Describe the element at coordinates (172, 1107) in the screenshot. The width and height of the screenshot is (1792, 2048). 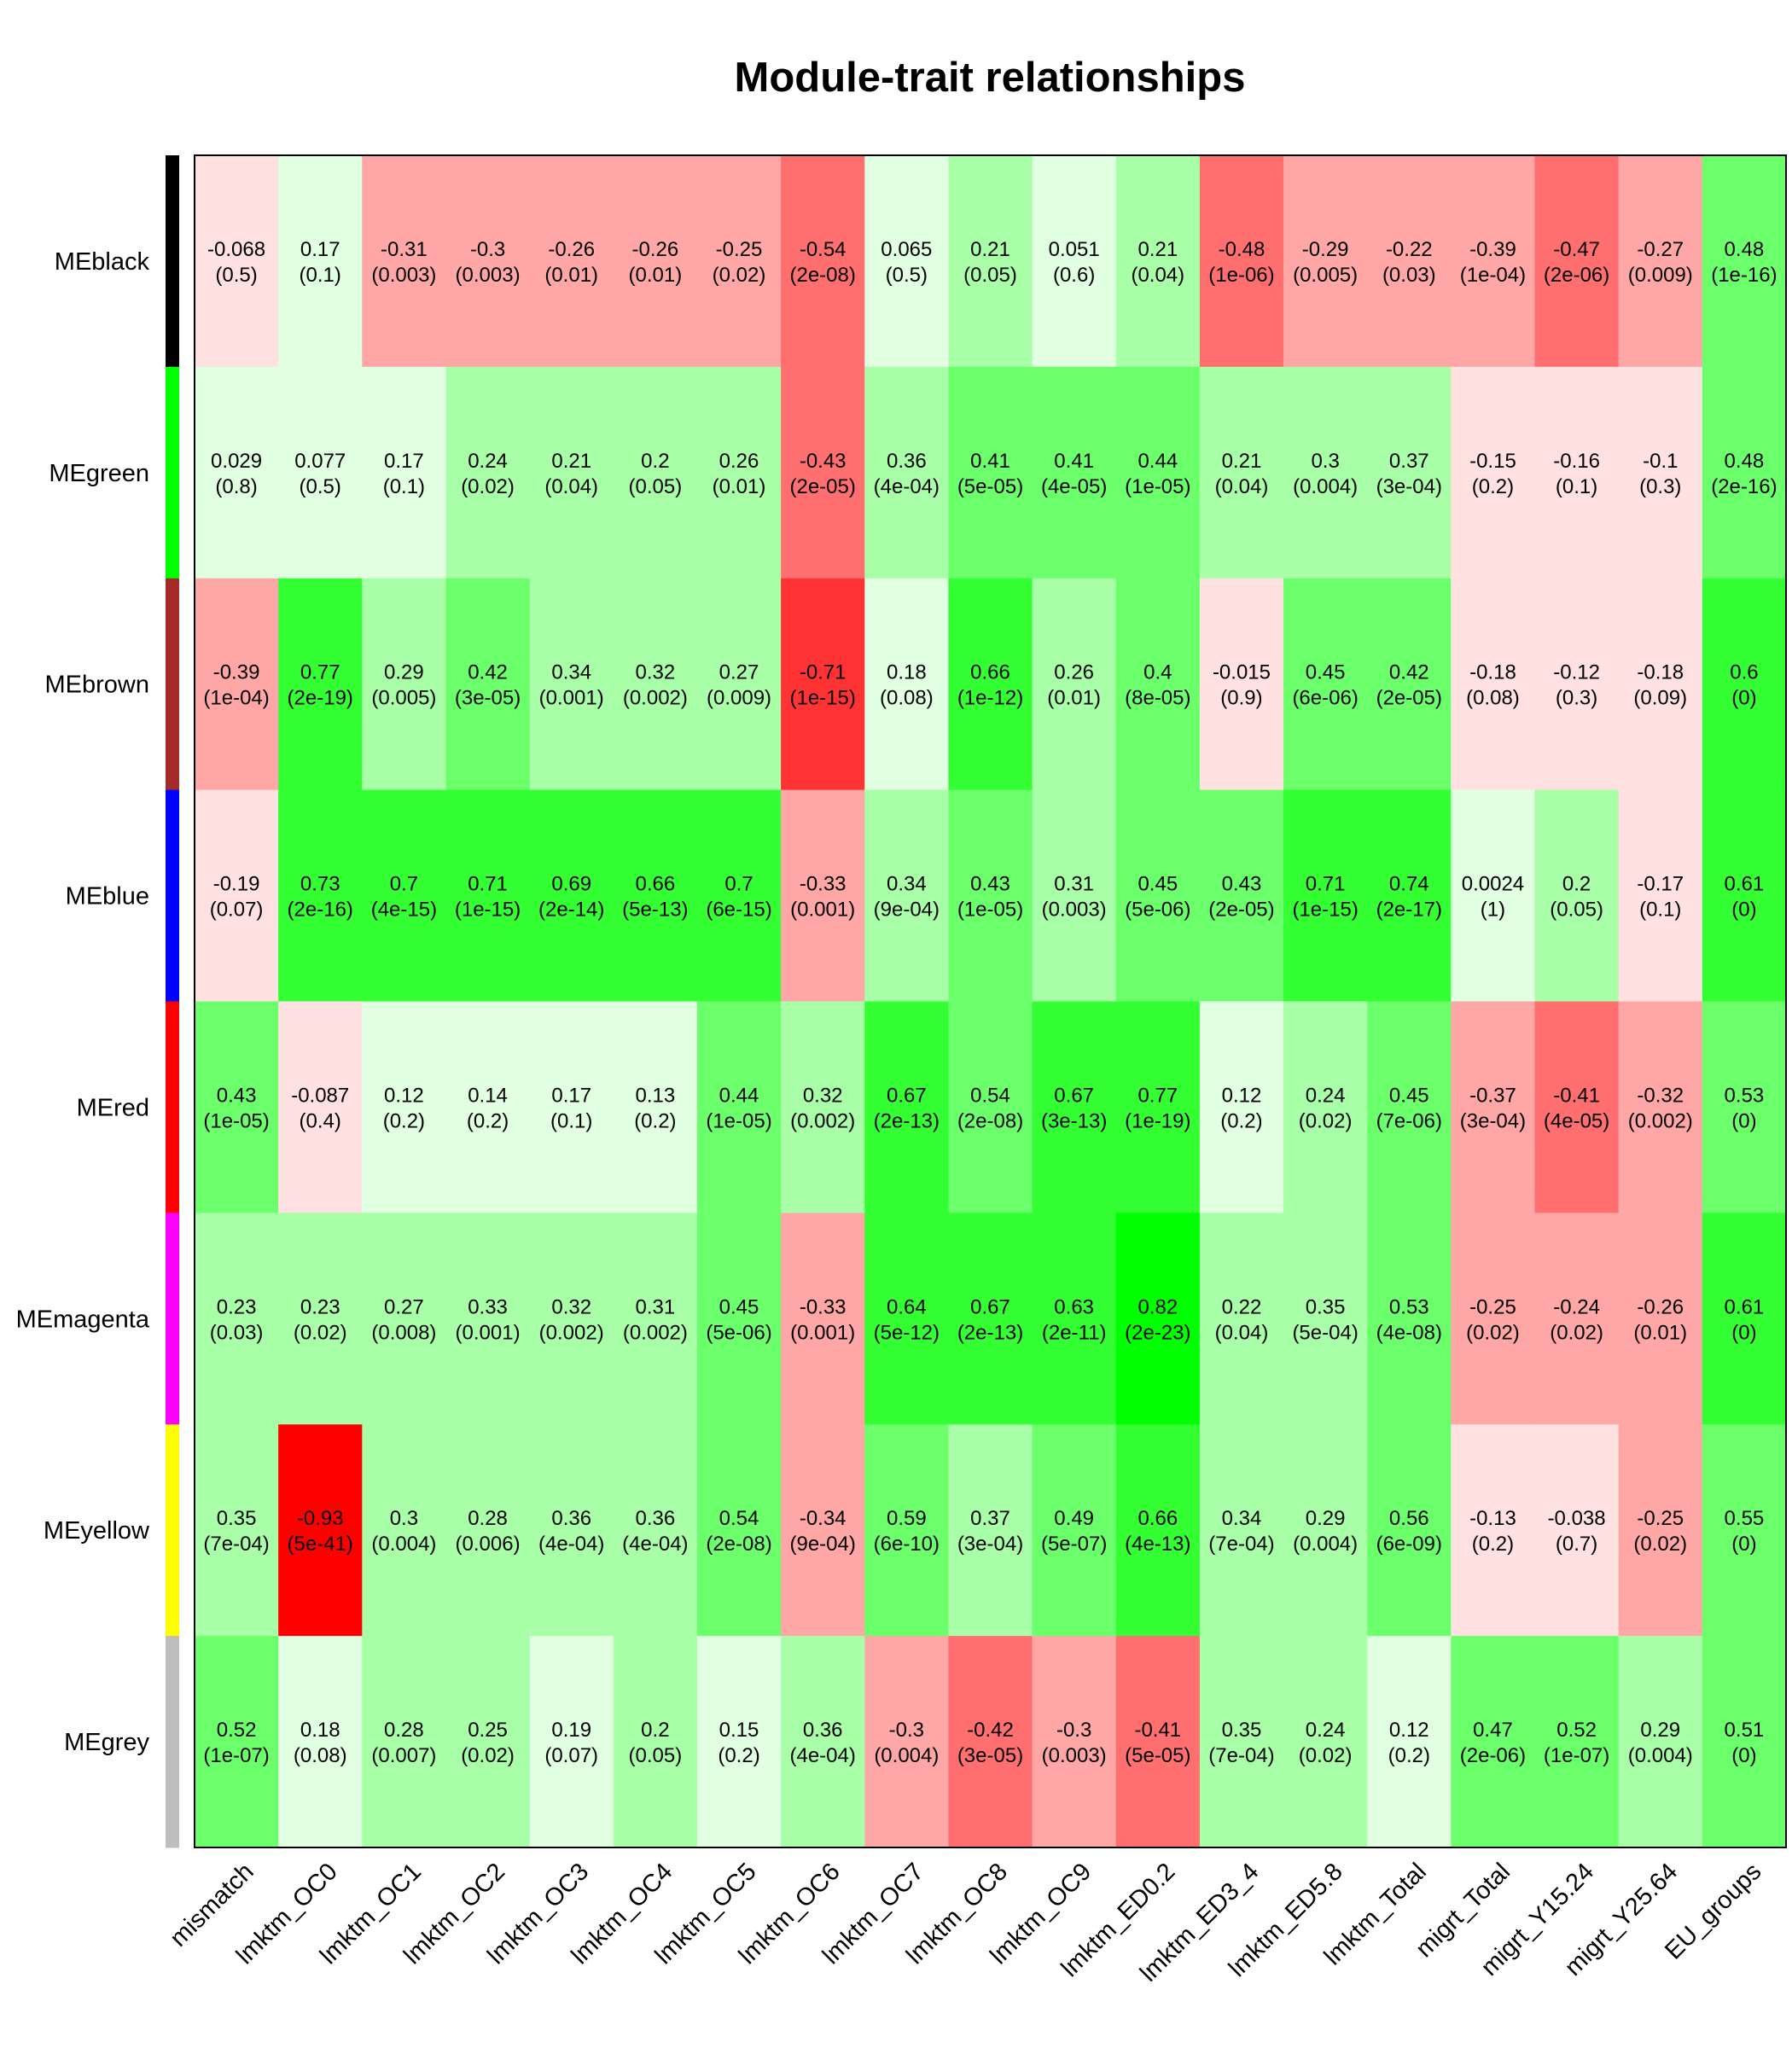
I see `module-color-bar-mered` at that location.